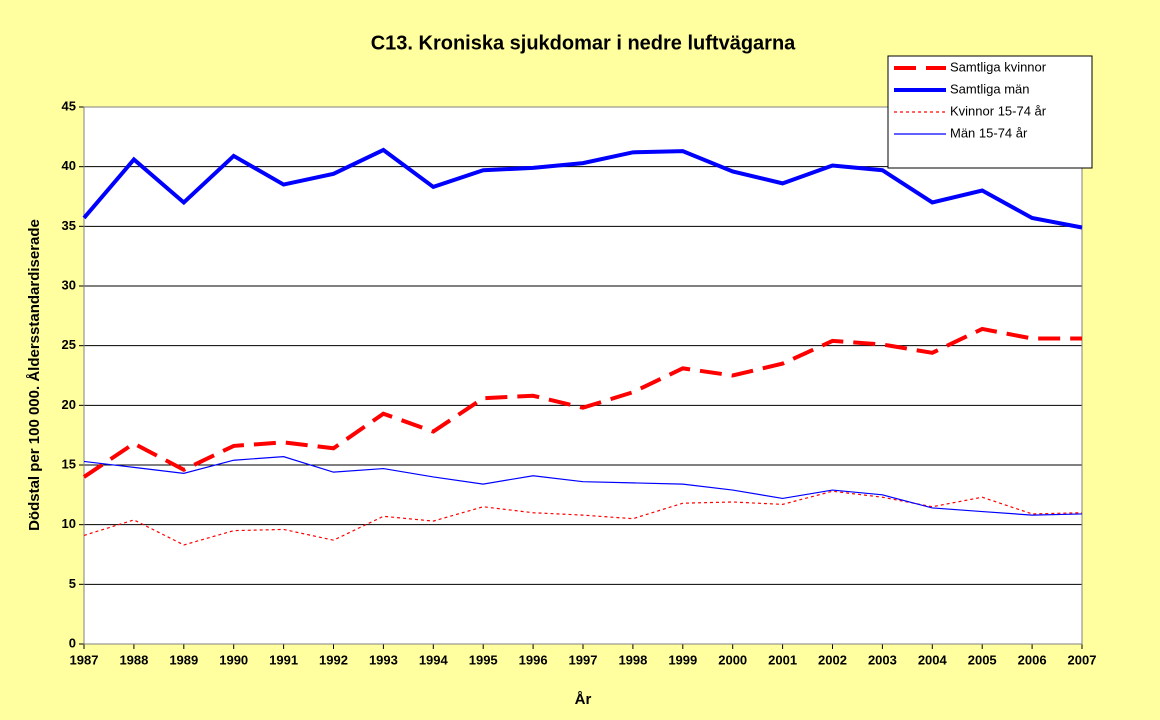 This screenshot has height=720, width=1160. Describe the element at coordinates (882, 659) in the screenshot. I see `x-tick-label: 2003` at that location.